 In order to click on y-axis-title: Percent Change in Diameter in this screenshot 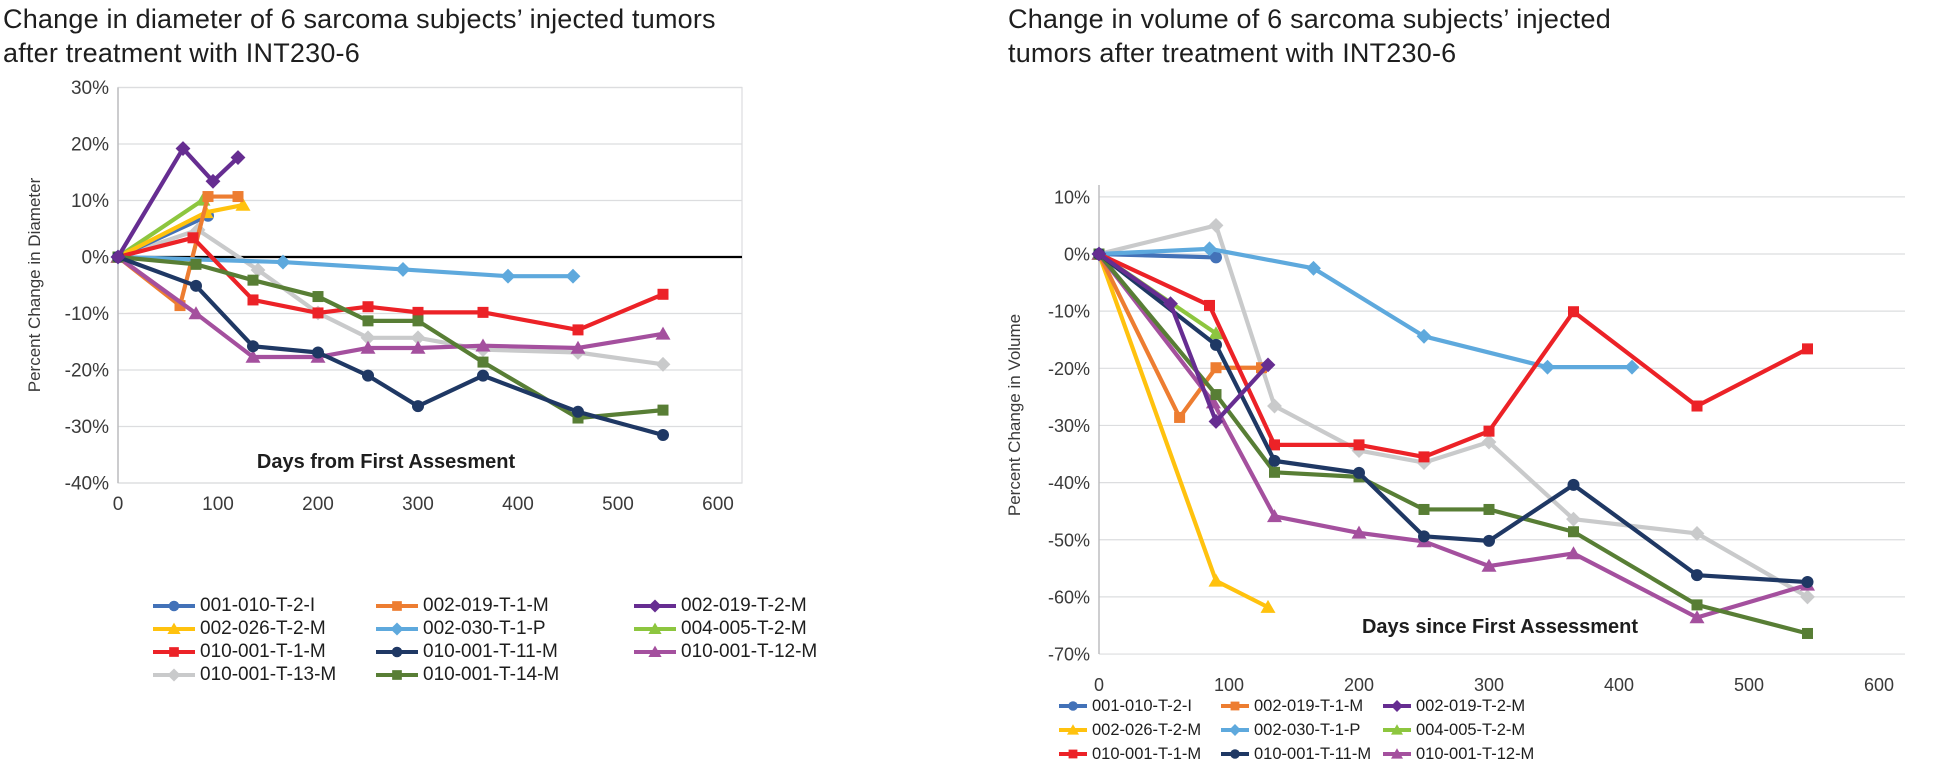, I will do `click(34, 284)`.